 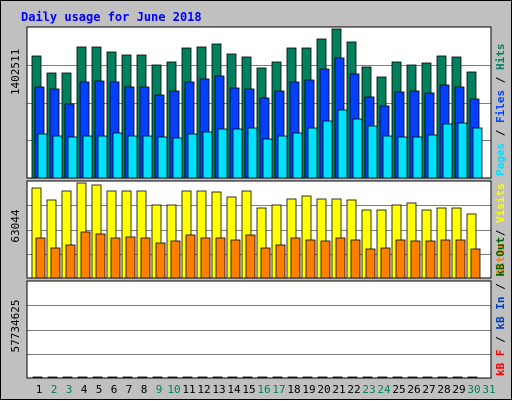 What do you see at coordinates (500, 57) in the screenshot?
I see `legend-part: Hits` at bounding box center [500, 57].